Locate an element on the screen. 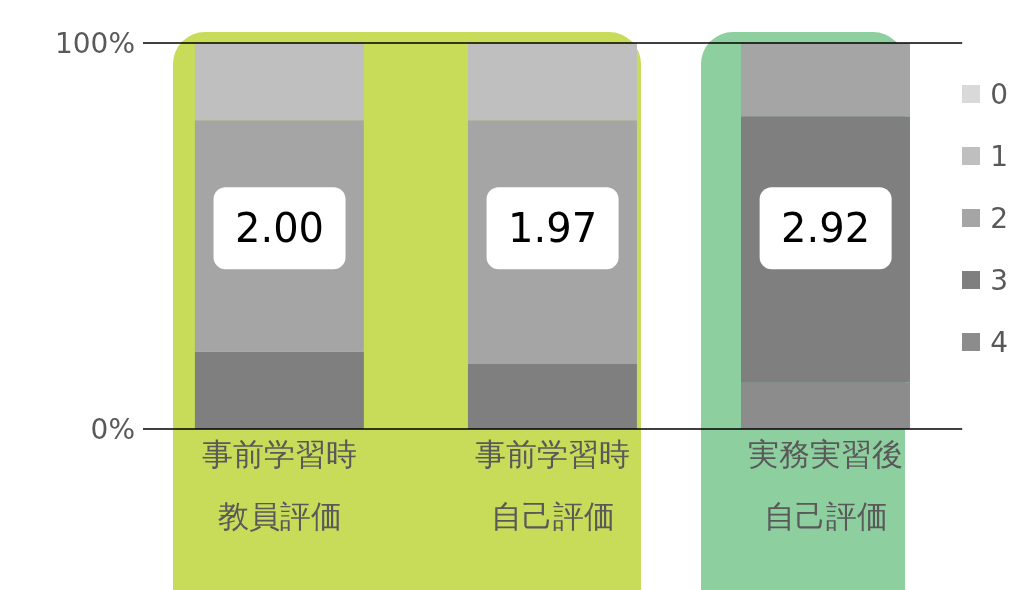 The image size is (1016, 590). annotation: 2.92 is located at coordinates (826, 228).